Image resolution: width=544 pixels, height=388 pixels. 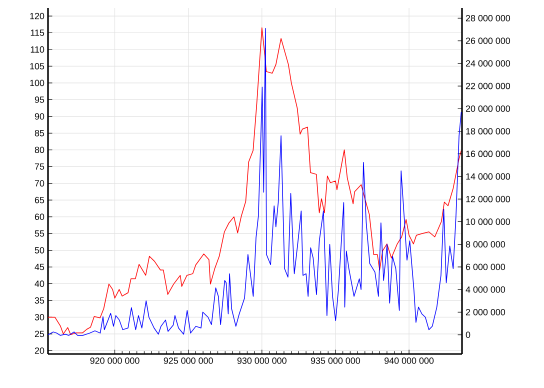 I want to click on y2-tick-label: 0, so click(x=468, y=335).